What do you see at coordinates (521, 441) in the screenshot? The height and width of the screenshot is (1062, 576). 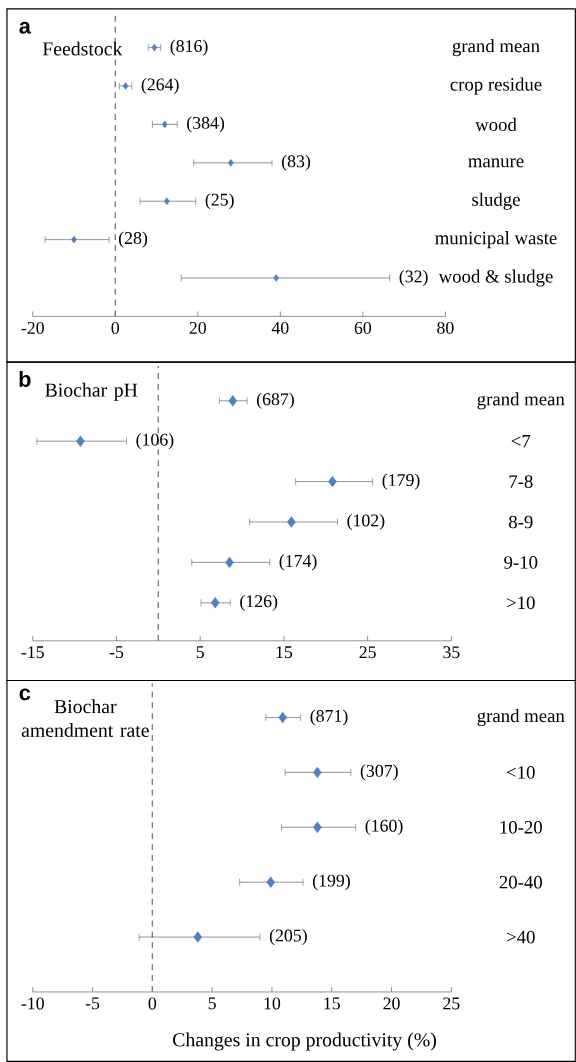 I see `y-tick-label: <7` at bounding box center [521, 441].